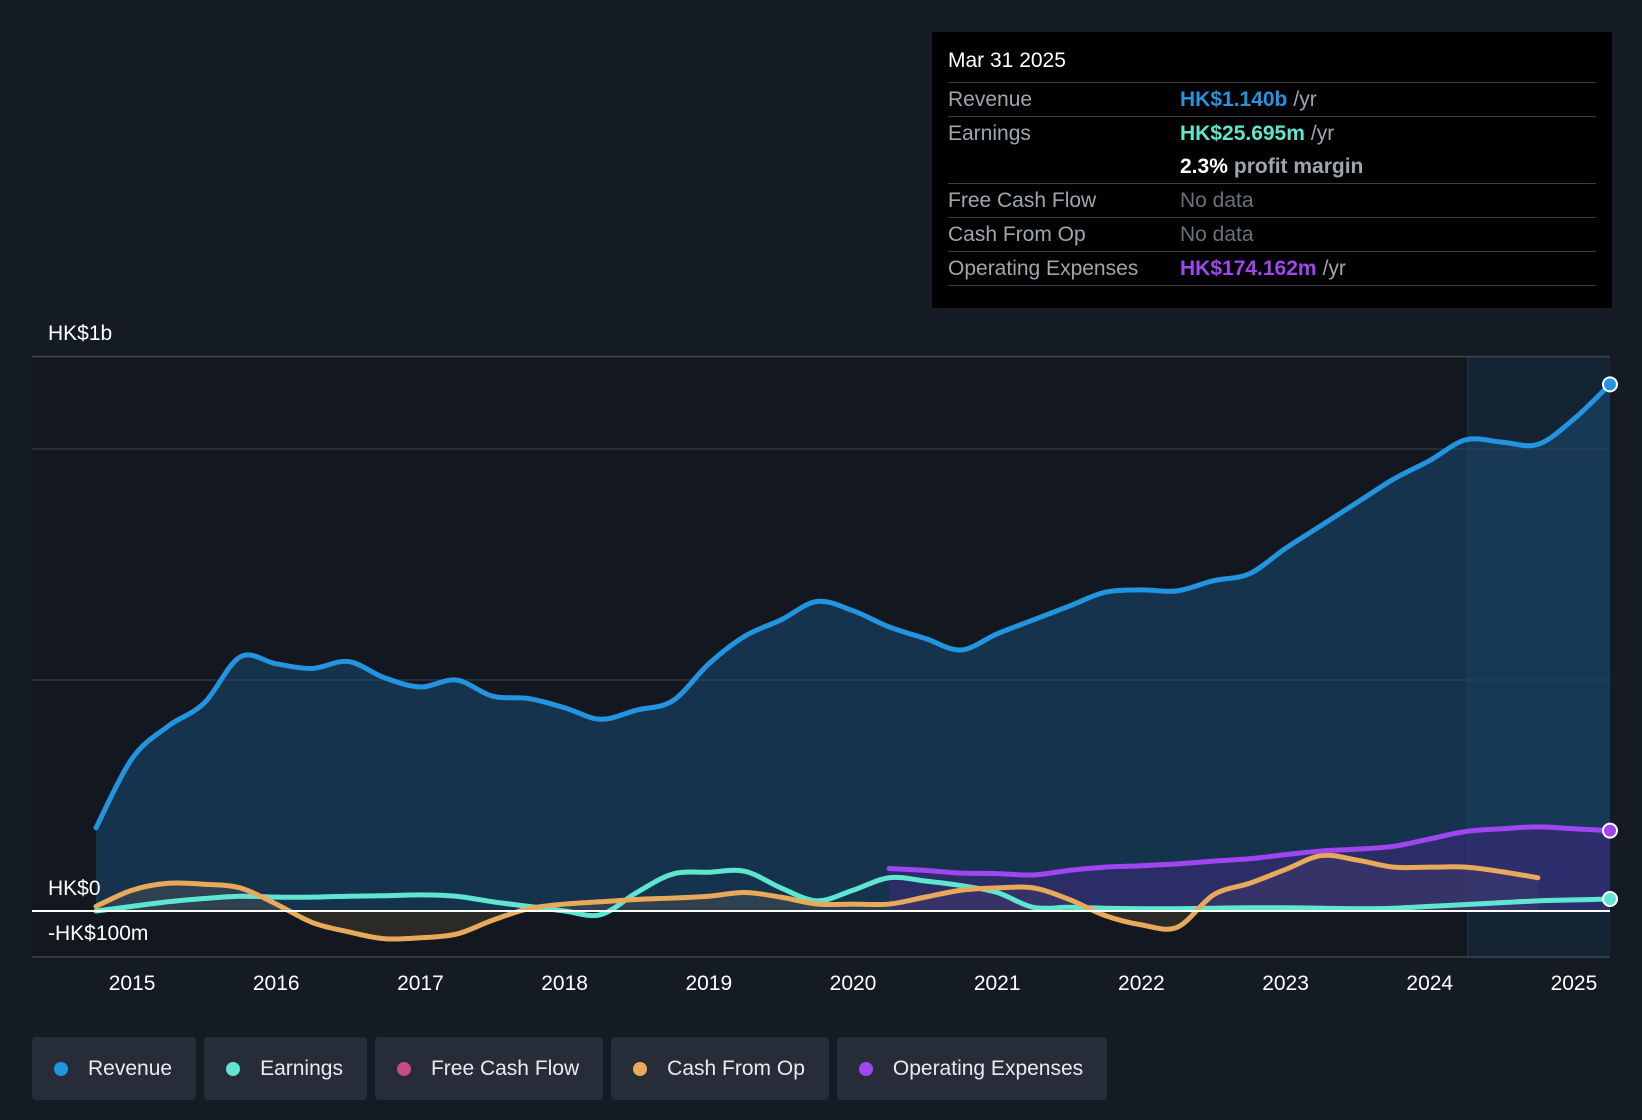 The height and width of the screenshot is (1120, 1642). Describe the element at coordinates (1610, 384) in the screenshot. I see `revenue-end-marker` at that location.